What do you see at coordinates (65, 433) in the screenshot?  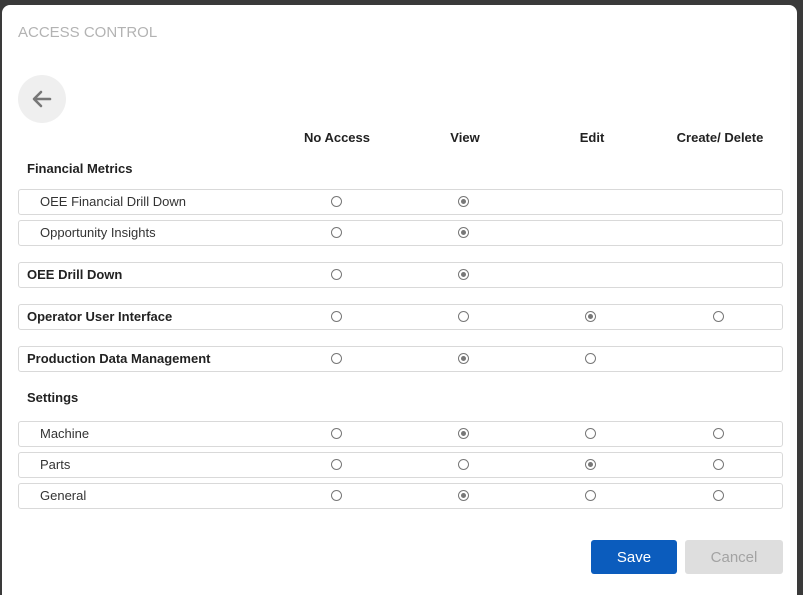 I see `permission-label: Machine` at bounding box center [65, 433].